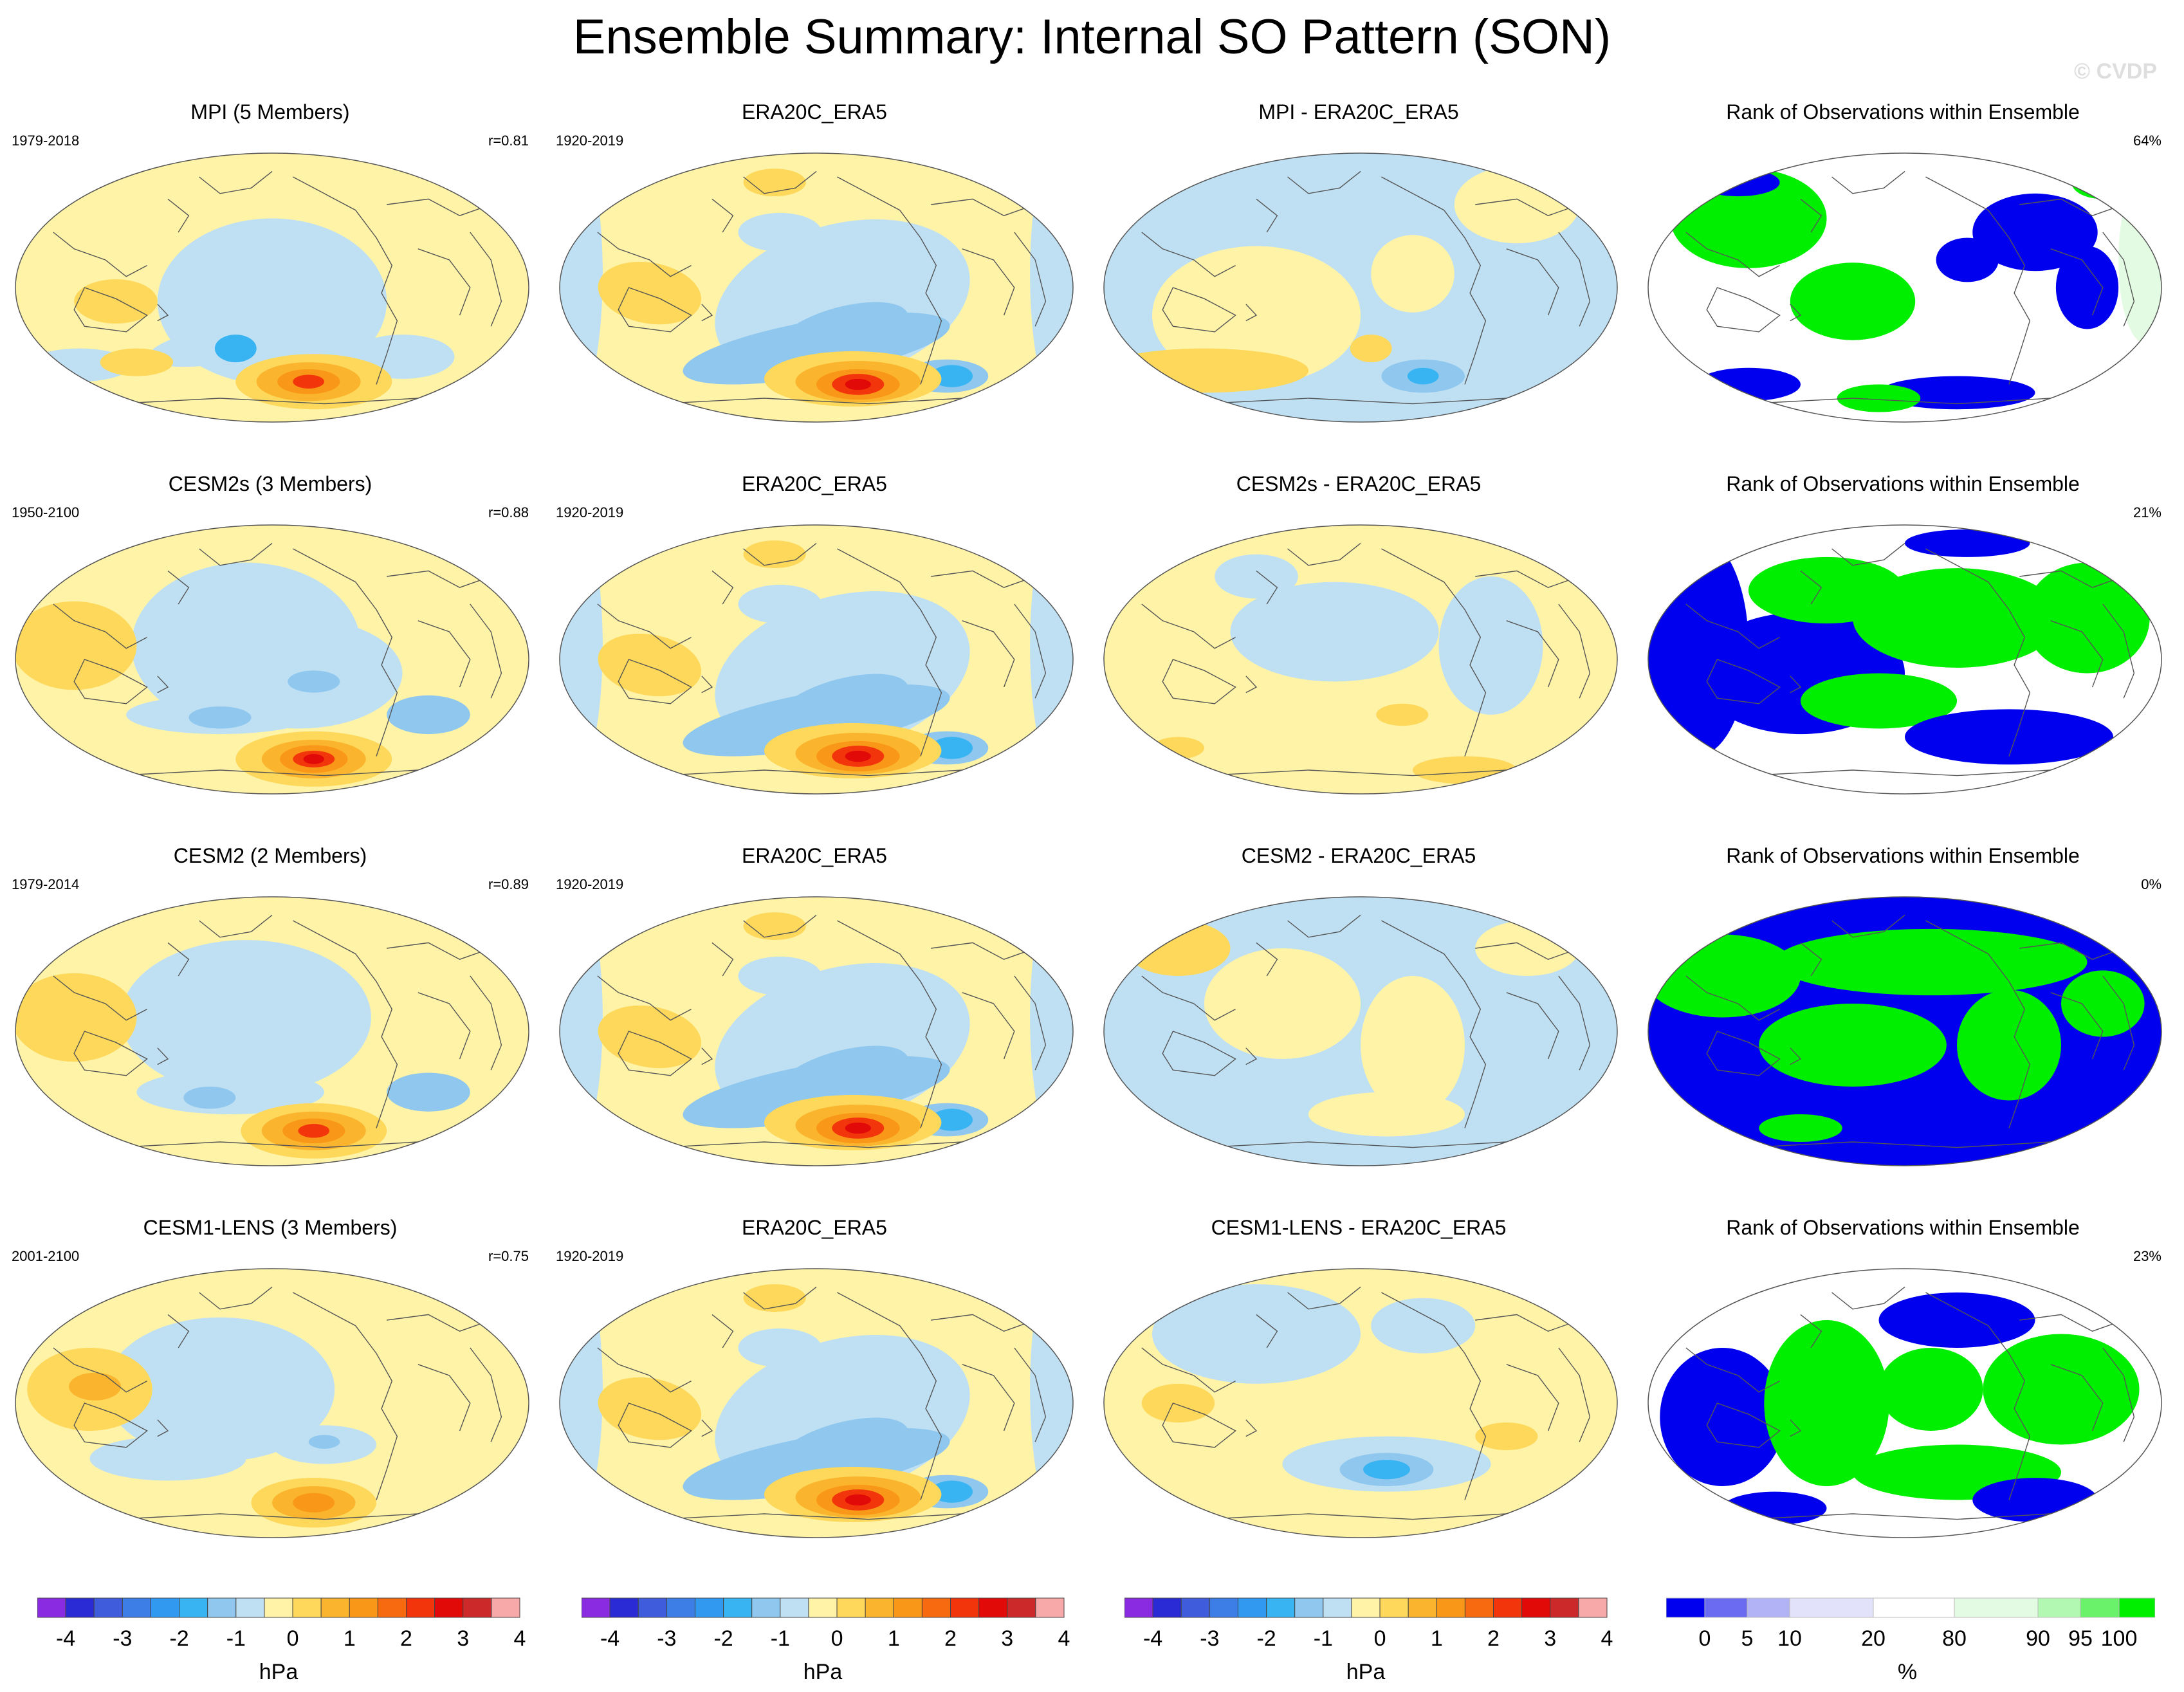 This screenshot has width=2184, height=1692. I want to click on panel-title: MPI - ERA20C_ERA5, so click(1359, 112).